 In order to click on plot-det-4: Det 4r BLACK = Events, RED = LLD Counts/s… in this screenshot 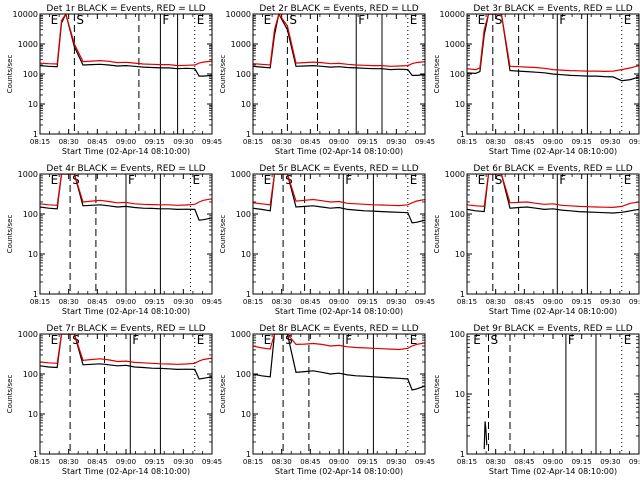, I will do `click(114, 240)`.